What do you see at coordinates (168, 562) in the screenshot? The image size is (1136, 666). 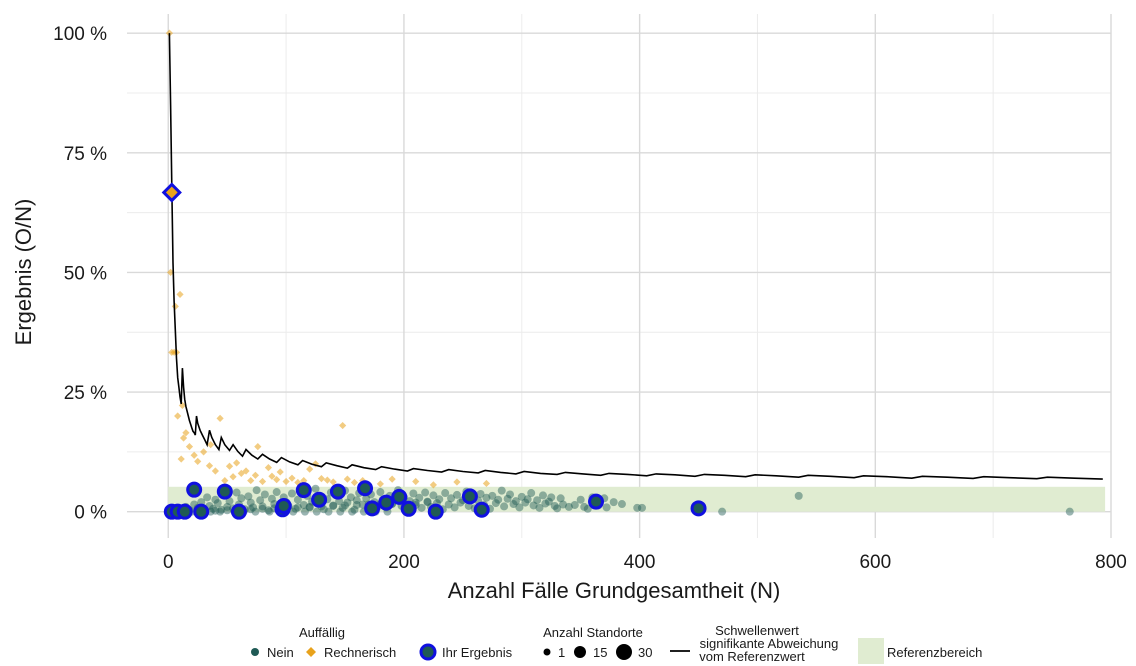 I see `x-tick-label: 0` at bounding box center [168, 562].